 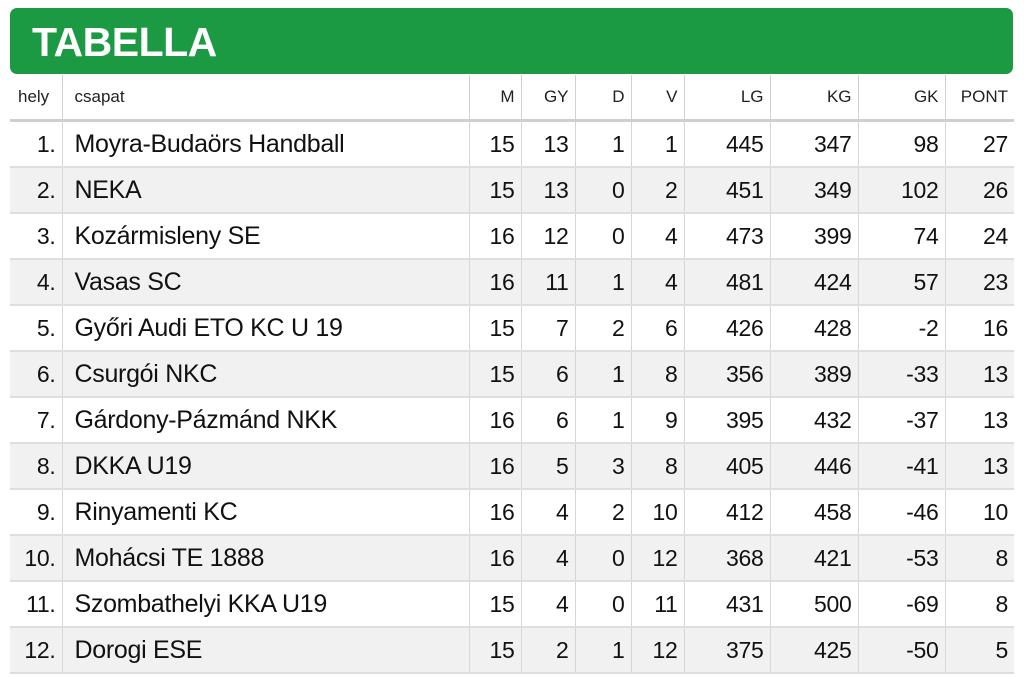 I want to click on points-cell: 5, so click(x=979, y=650).